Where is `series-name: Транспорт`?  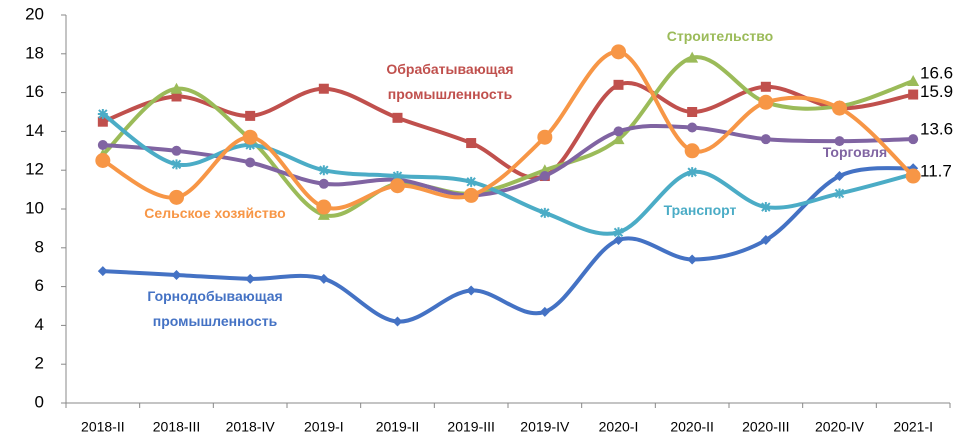
series-name: Транспорт is located at coordinates (700, 210).